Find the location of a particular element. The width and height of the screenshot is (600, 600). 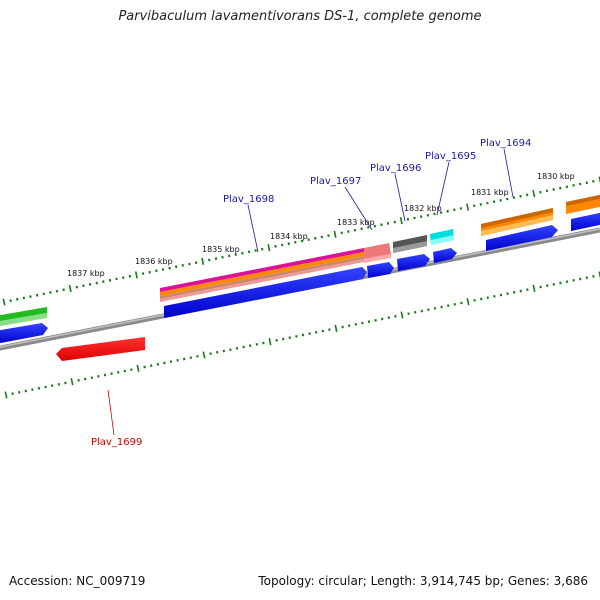

gene-label-plav-1699: Plav_1699 is located at coordinates (116, 442).